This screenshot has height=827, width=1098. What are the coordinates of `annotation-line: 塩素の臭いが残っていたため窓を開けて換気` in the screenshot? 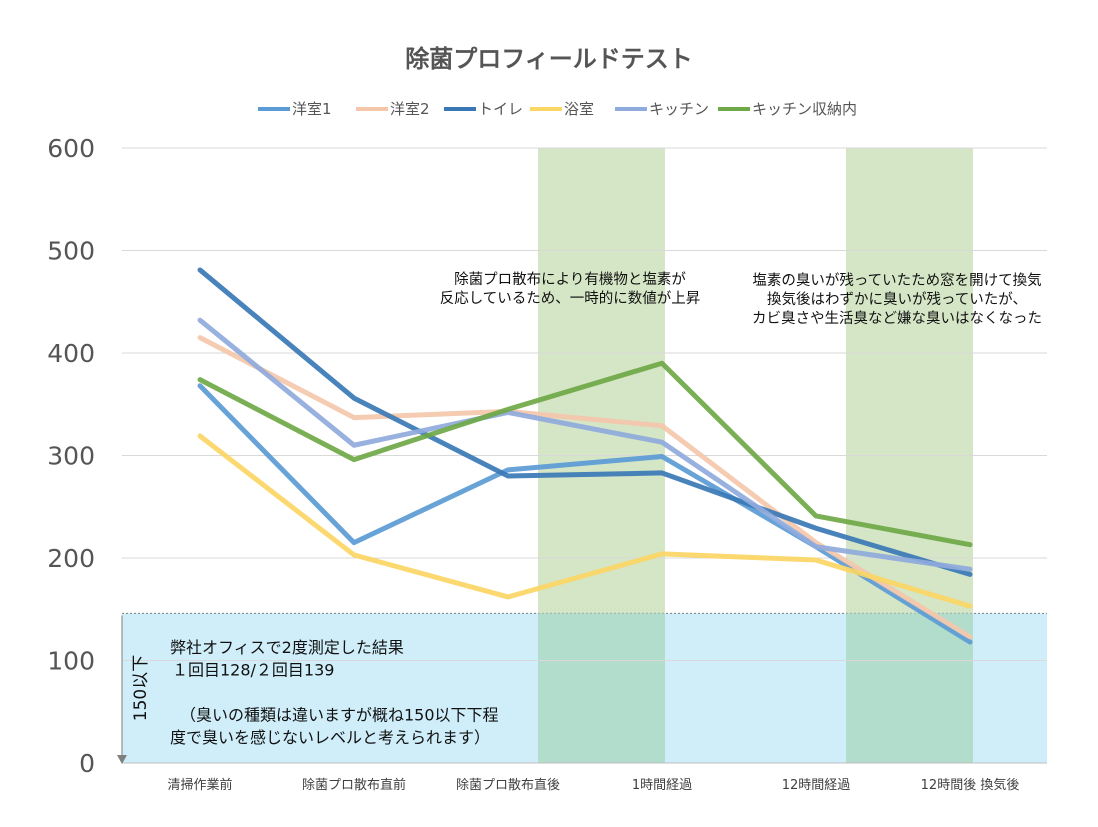 It's located at (896, 280).